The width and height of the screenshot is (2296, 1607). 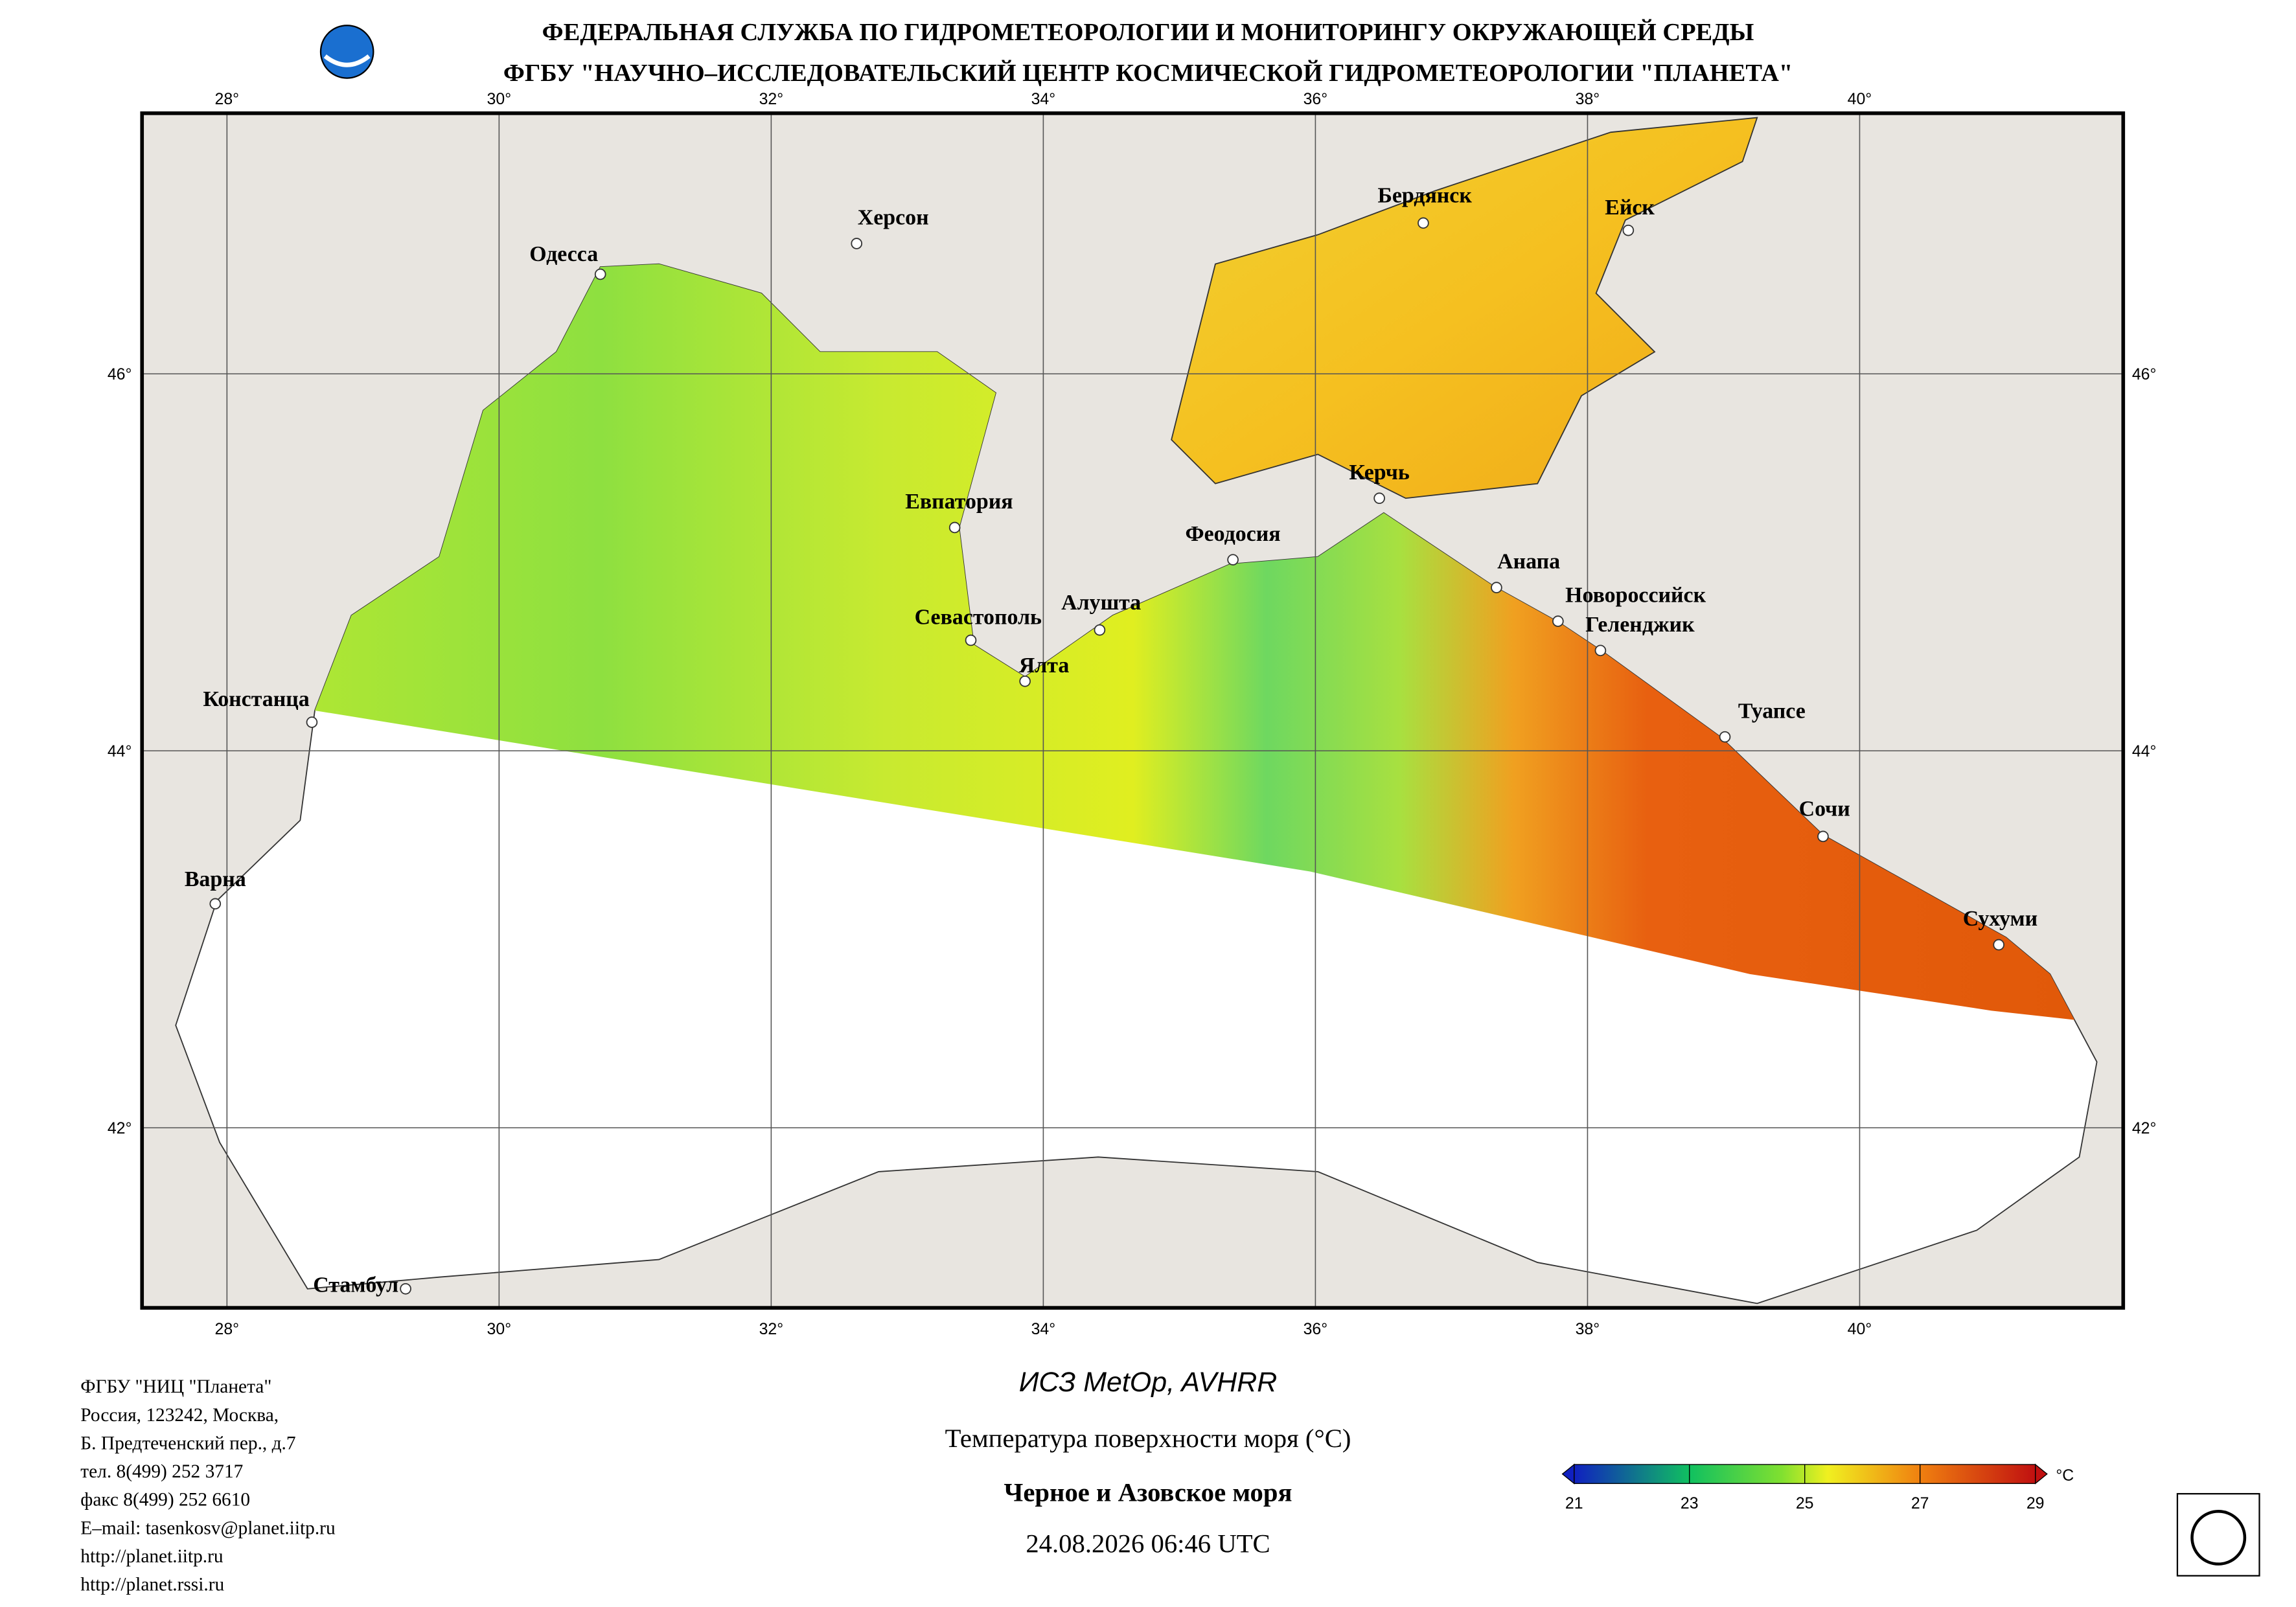 I want to click on address-line: тел. 8(499) 252 3717, so click(x=161, y=1471).